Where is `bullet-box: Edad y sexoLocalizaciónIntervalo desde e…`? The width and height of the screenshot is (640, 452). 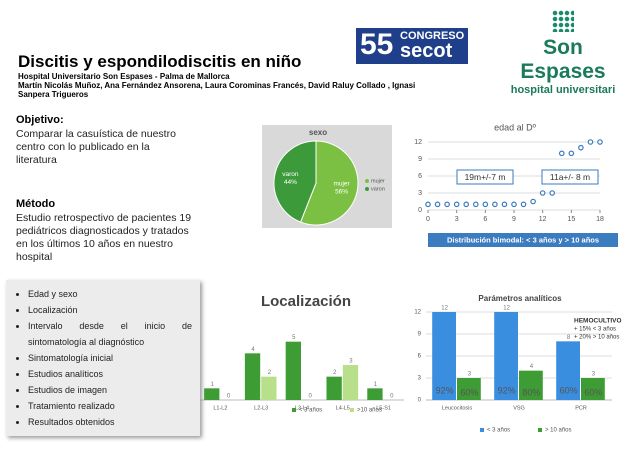 bullet-box: Edad y sexoLocalizaciónIntervalo desde e… is located at coordinates (103, 358).